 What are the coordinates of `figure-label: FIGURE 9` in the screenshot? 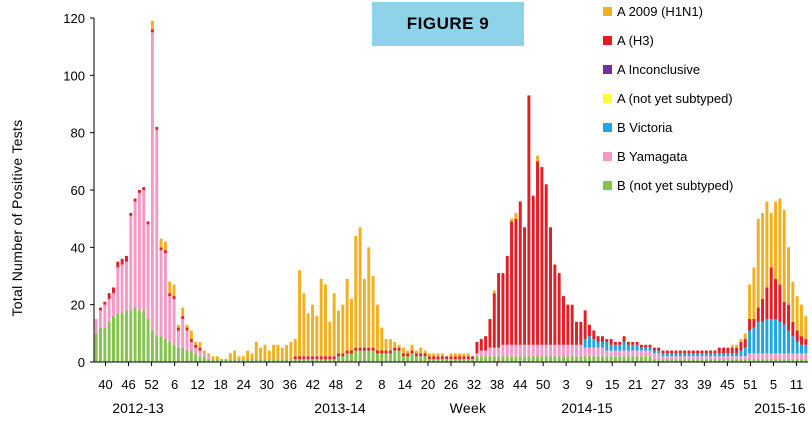 It's located at (448, 23).